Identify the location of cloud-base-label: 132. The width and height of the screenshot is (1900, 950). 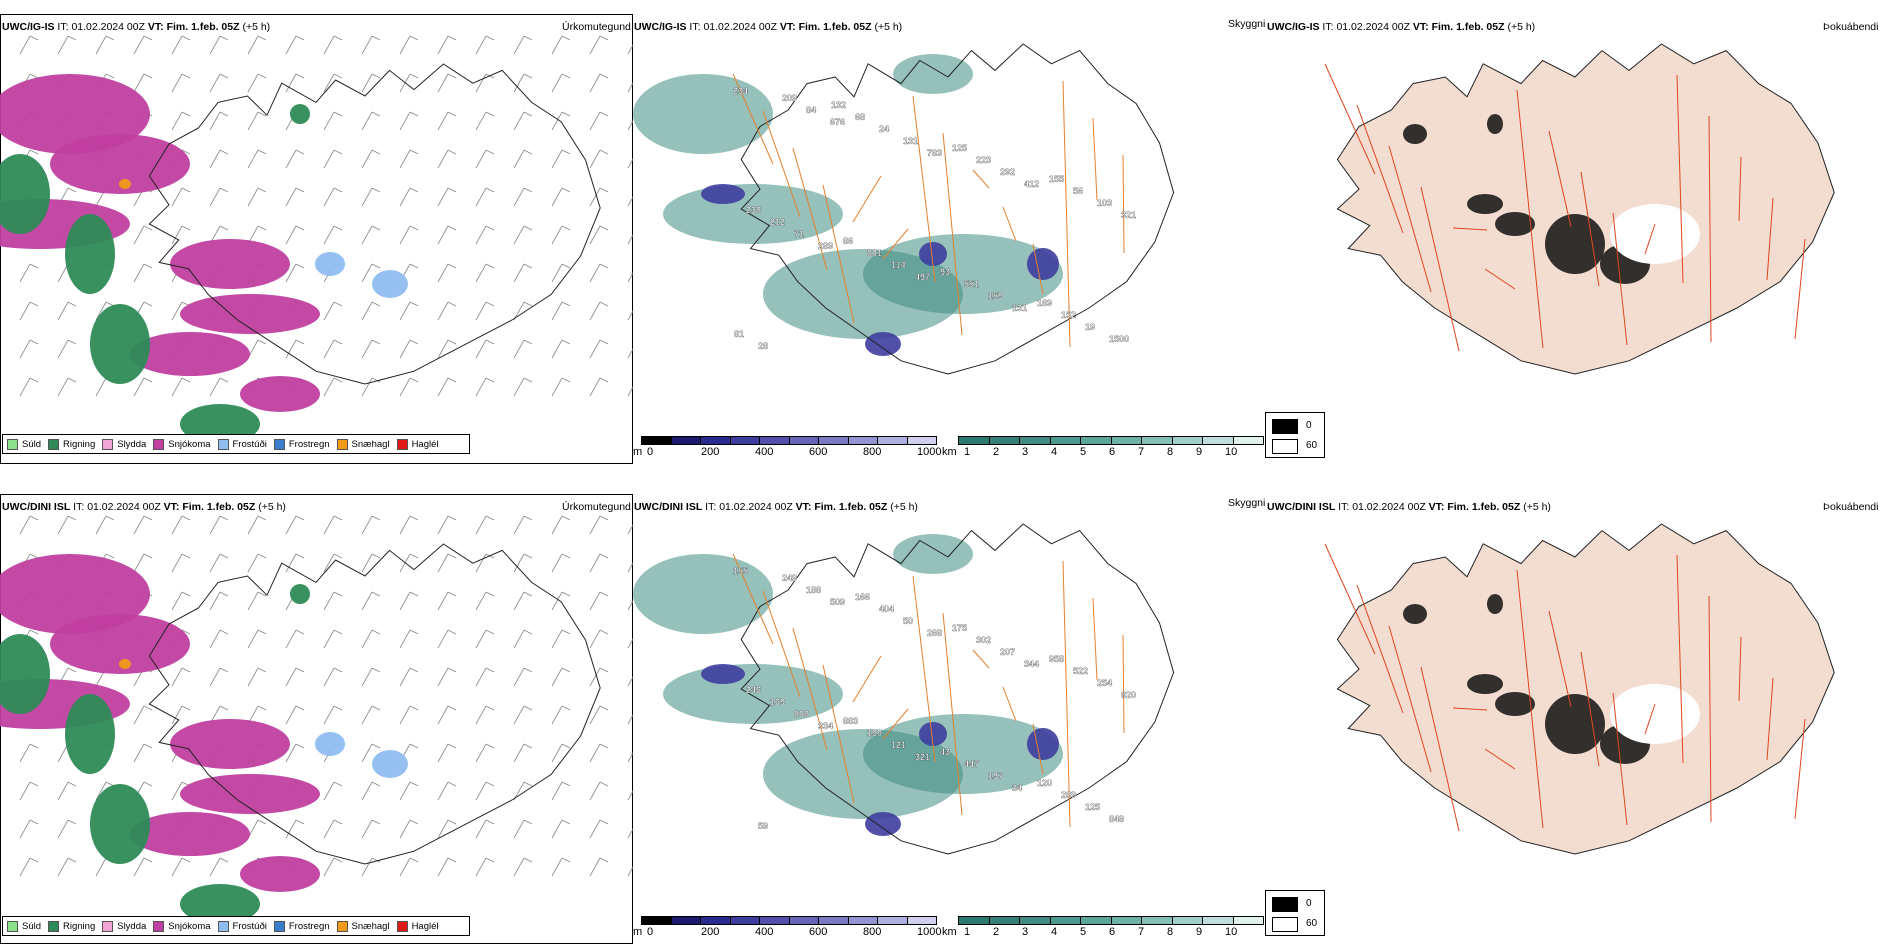
(838, 105).